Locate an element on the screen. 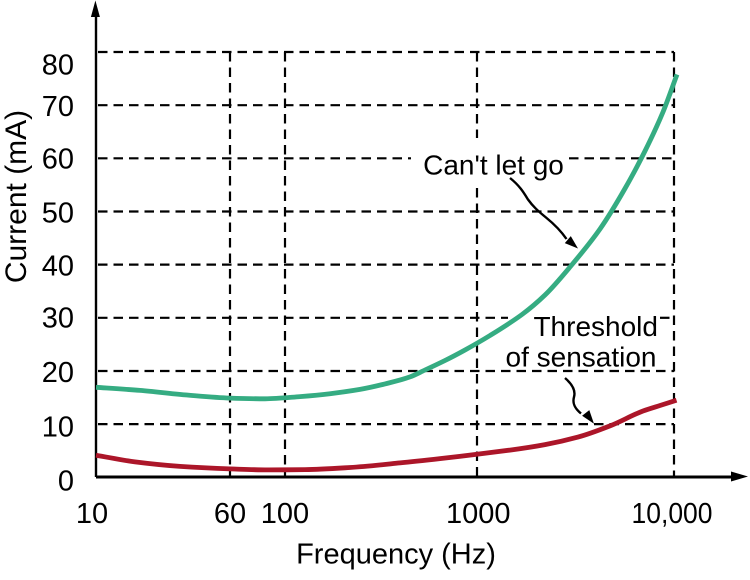 The image size is (750, 580). svg-text: Threshold is located at coordinates (595, 326).